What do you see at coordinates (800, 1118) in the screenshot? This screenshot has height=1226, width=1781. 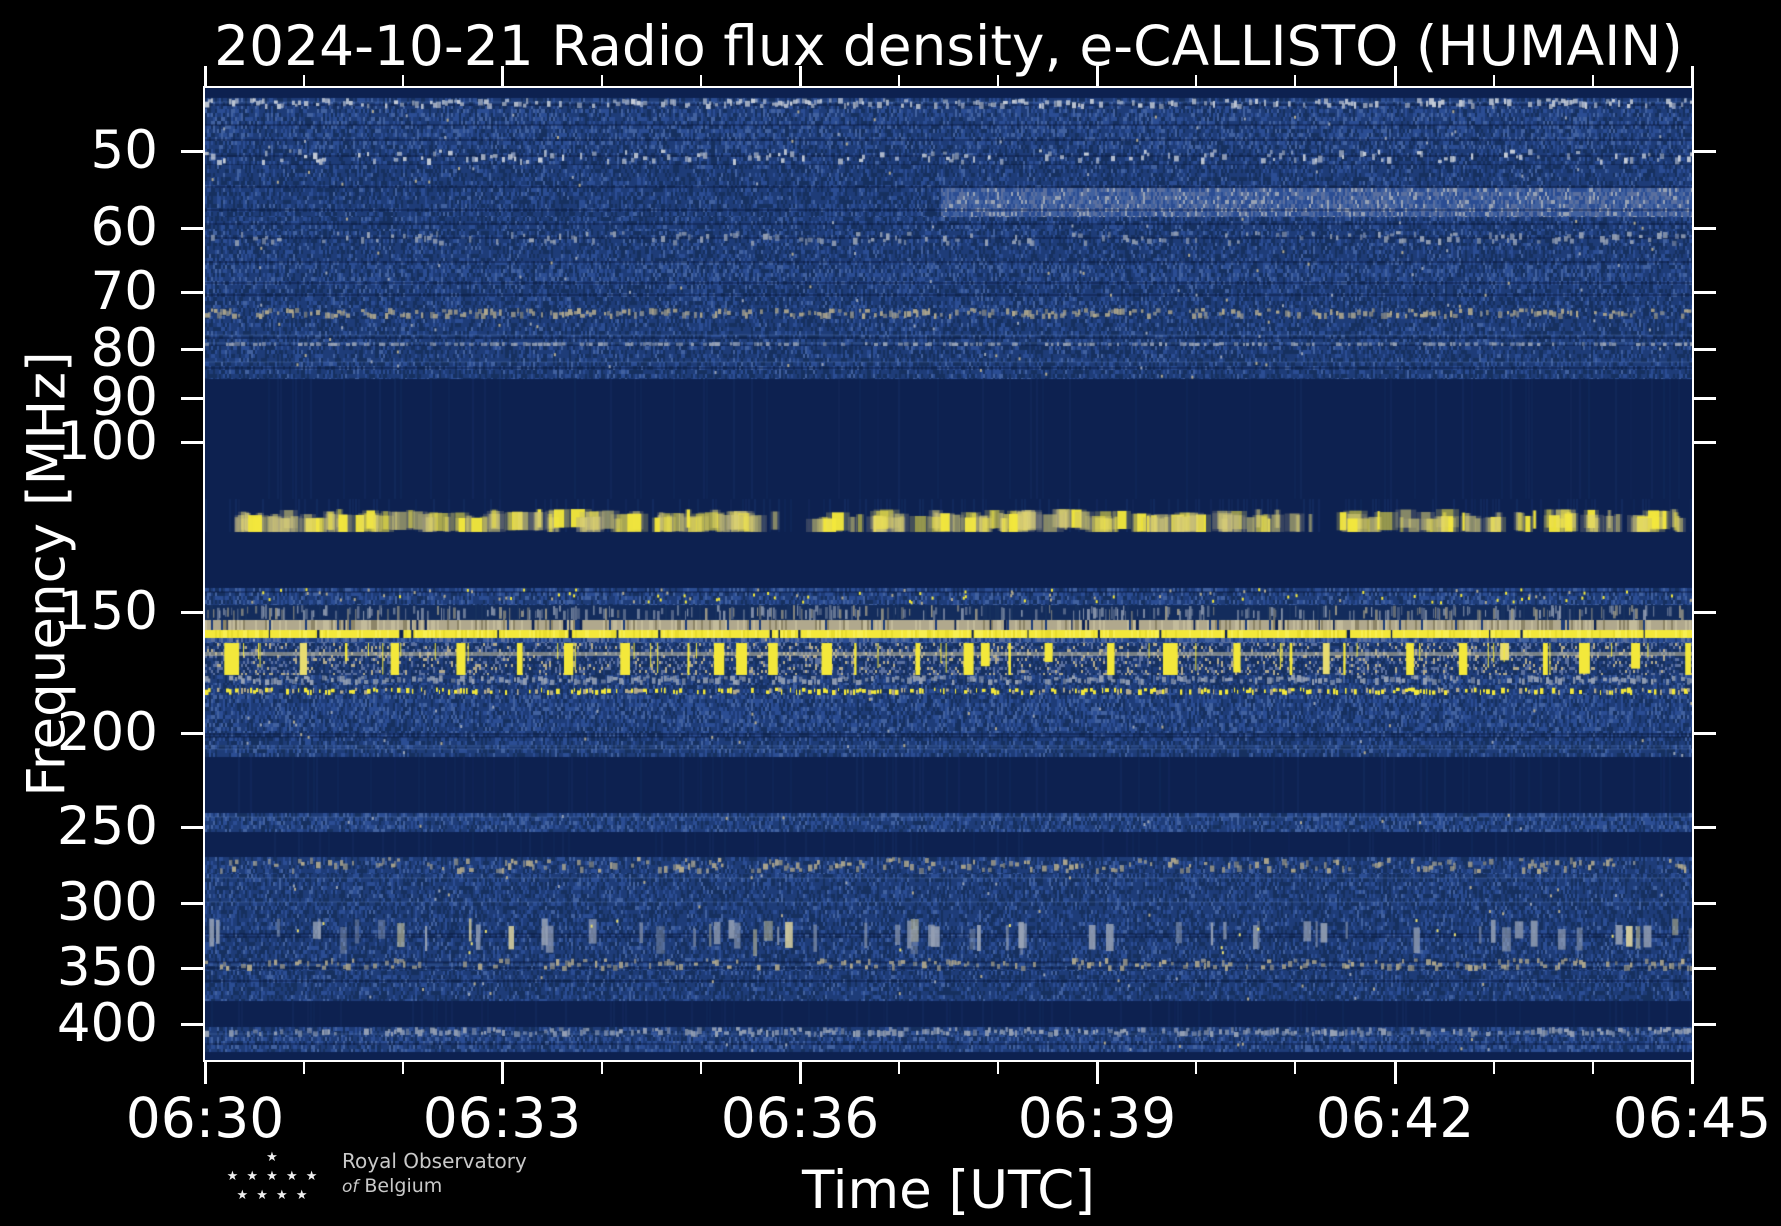 I see `x-axis-tick-label: 06:36` at bounding box center [800, 1118].